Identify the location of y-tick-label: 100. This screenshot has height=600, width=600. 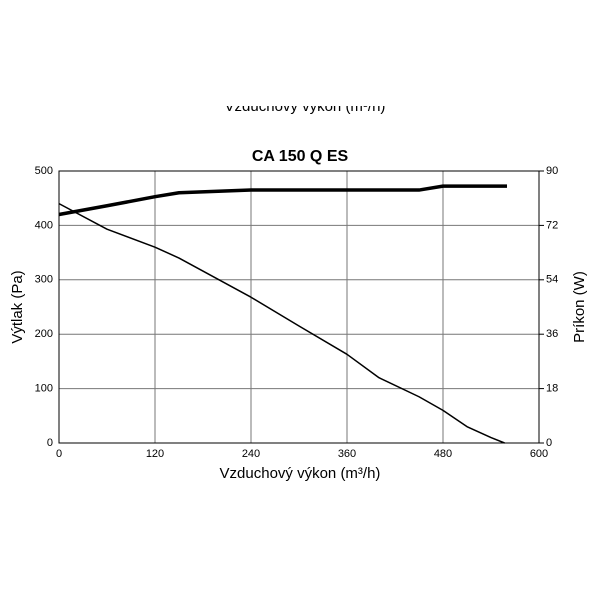
(44, 389).